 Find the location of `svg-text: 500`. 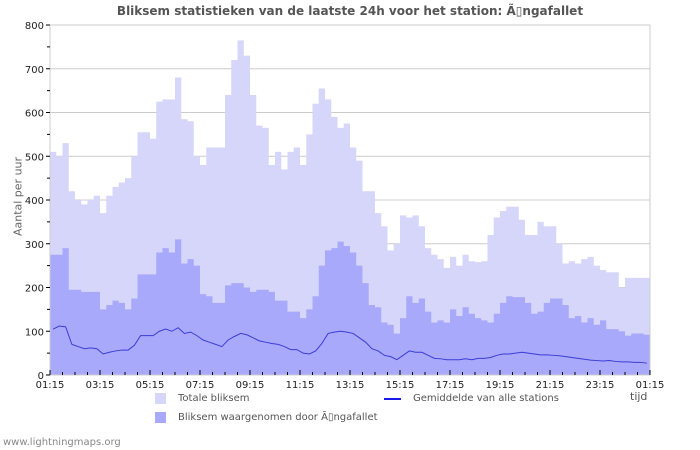

svg-text: 500 is located at coordinates (34, 157).